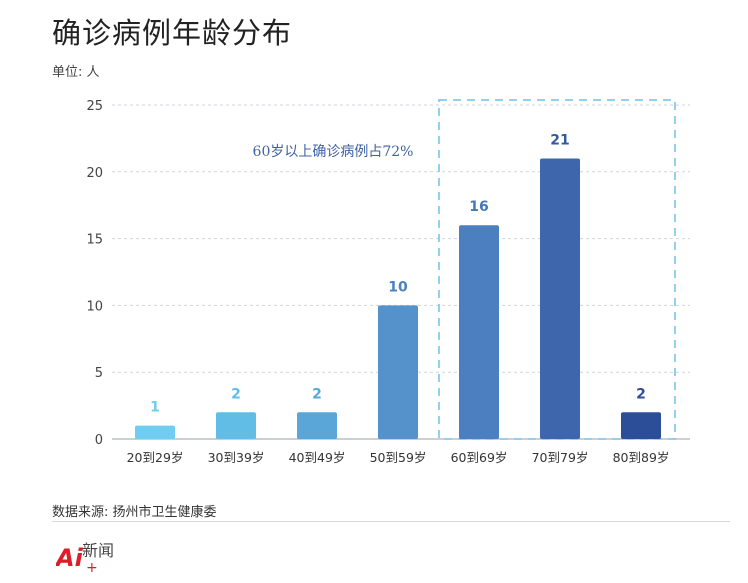 The image size is (748, 583). Describe the element at coordinates (99, 440) in the screenshot. I see `y-tick-label: 0` at that location.